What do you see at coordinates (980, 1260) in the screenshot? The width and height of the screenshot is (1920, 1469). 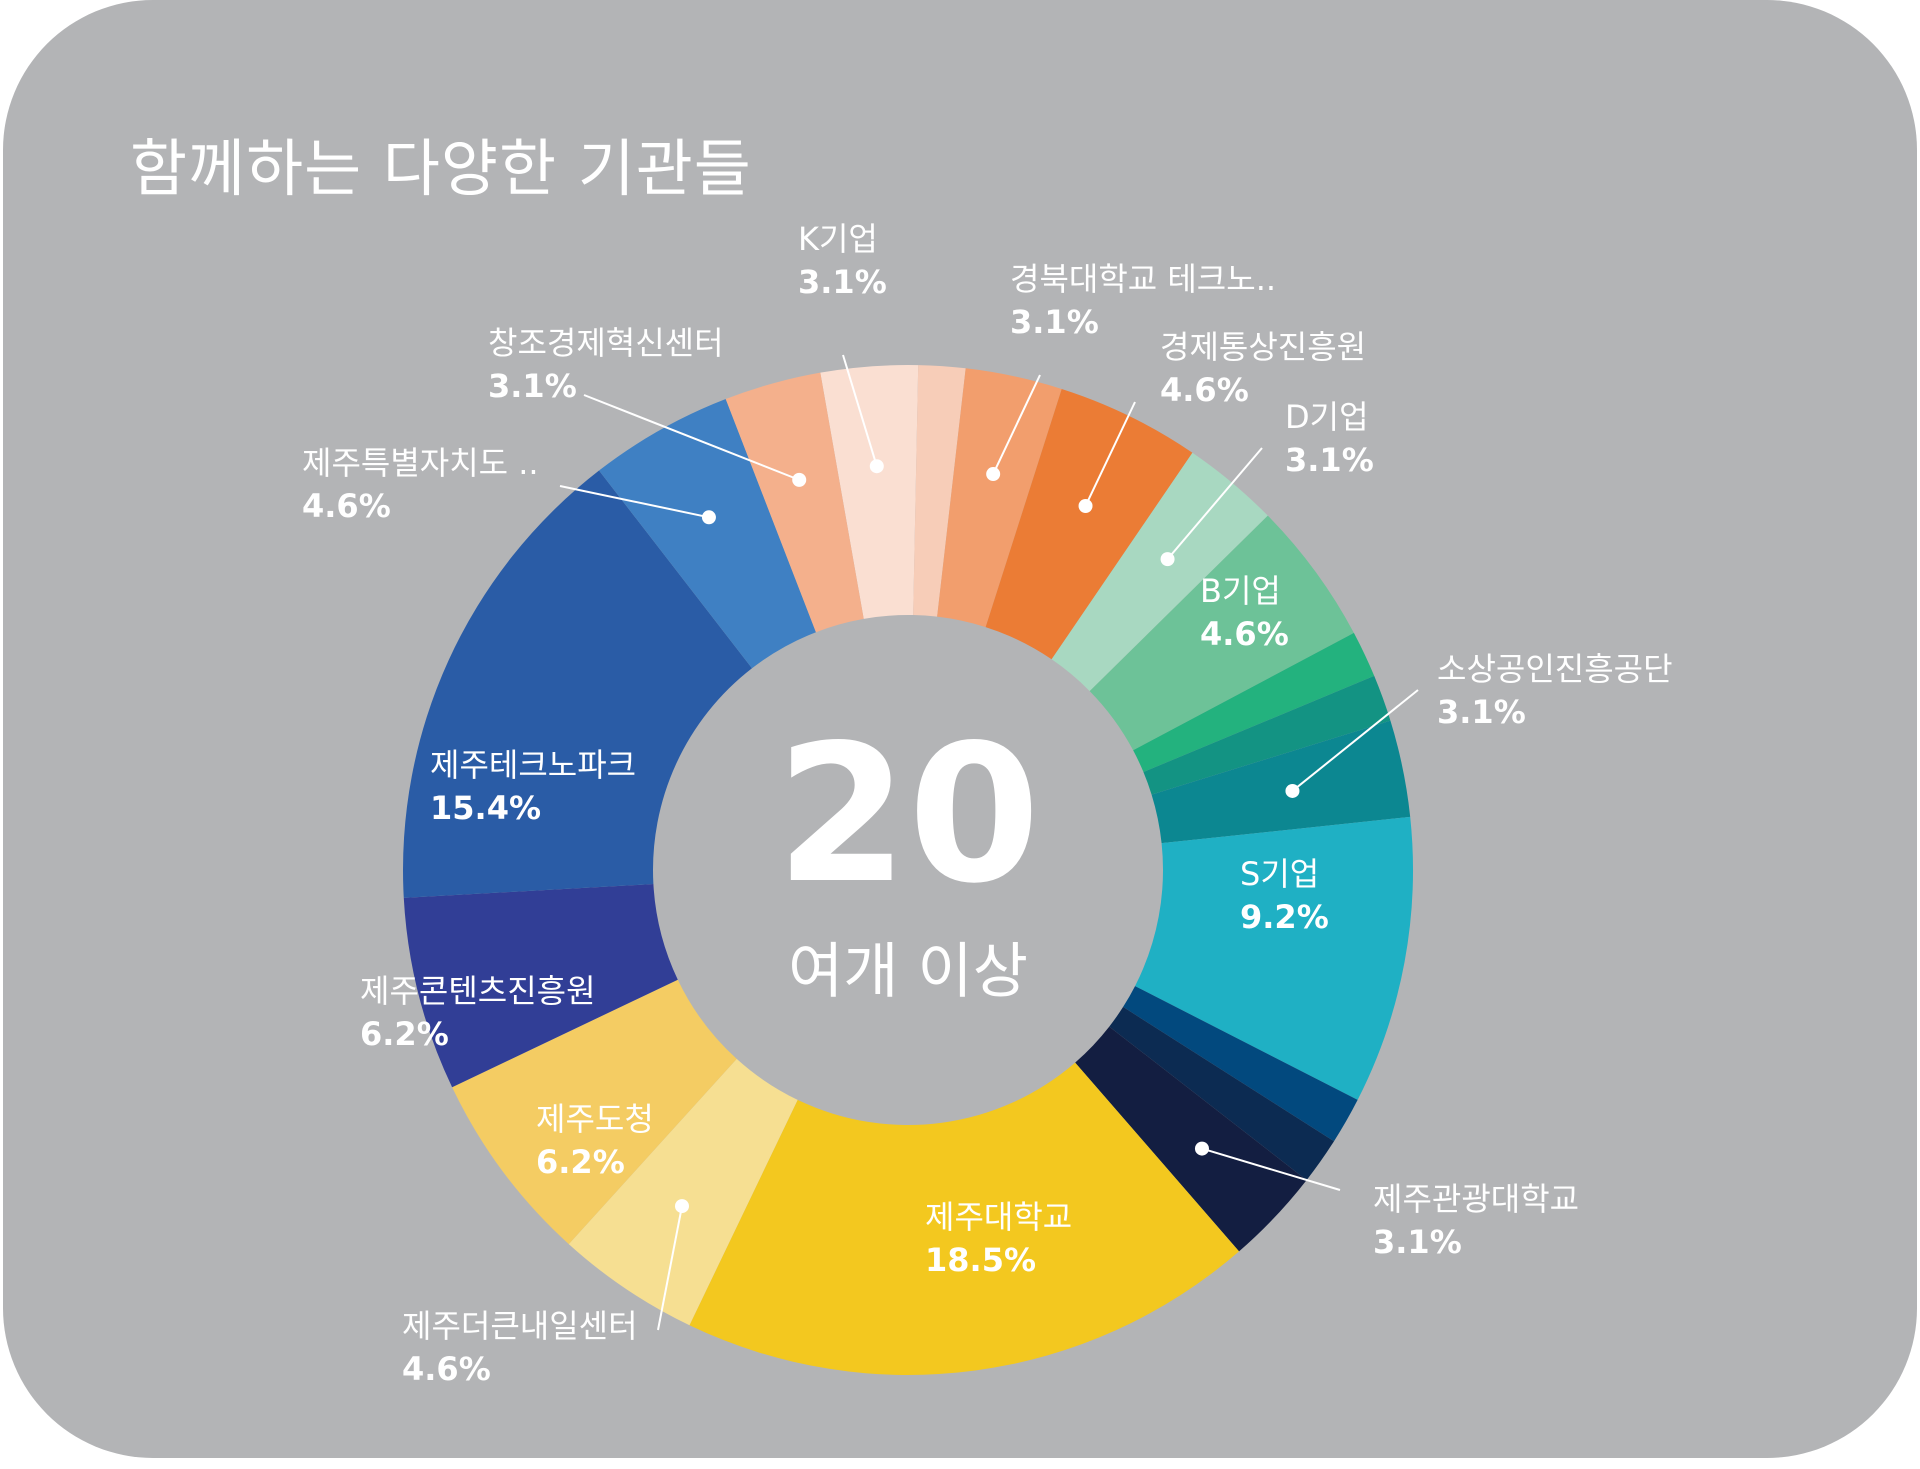 I see `slice-label-percent: 18.5%` at bounding box center [980, 1260].